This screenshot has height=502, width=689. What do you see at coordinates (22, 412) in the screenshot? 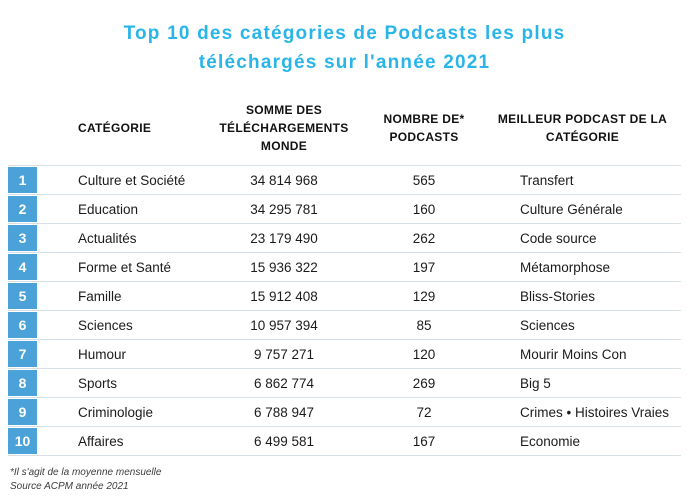
I see `rank-badge: 9` at bounding box center [22, 412].